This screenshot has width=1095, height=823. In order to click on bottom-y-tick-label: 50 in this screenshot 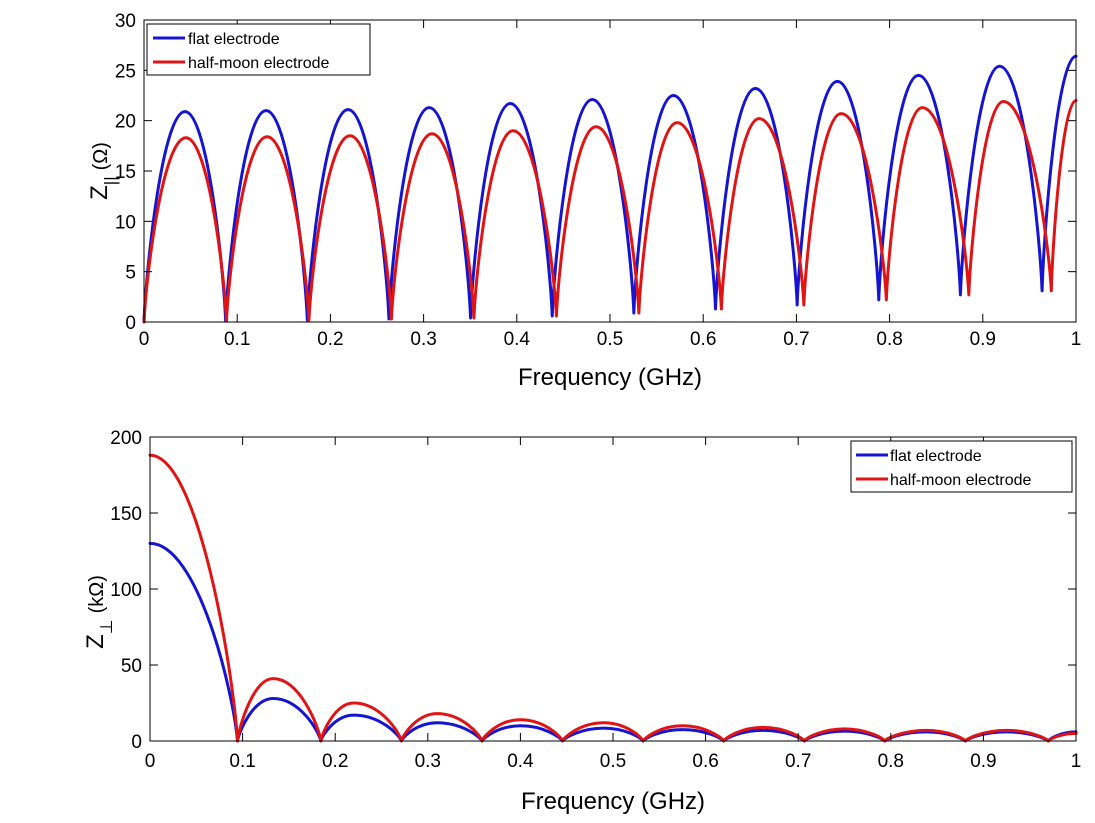, I will do `click(131, 666)`.